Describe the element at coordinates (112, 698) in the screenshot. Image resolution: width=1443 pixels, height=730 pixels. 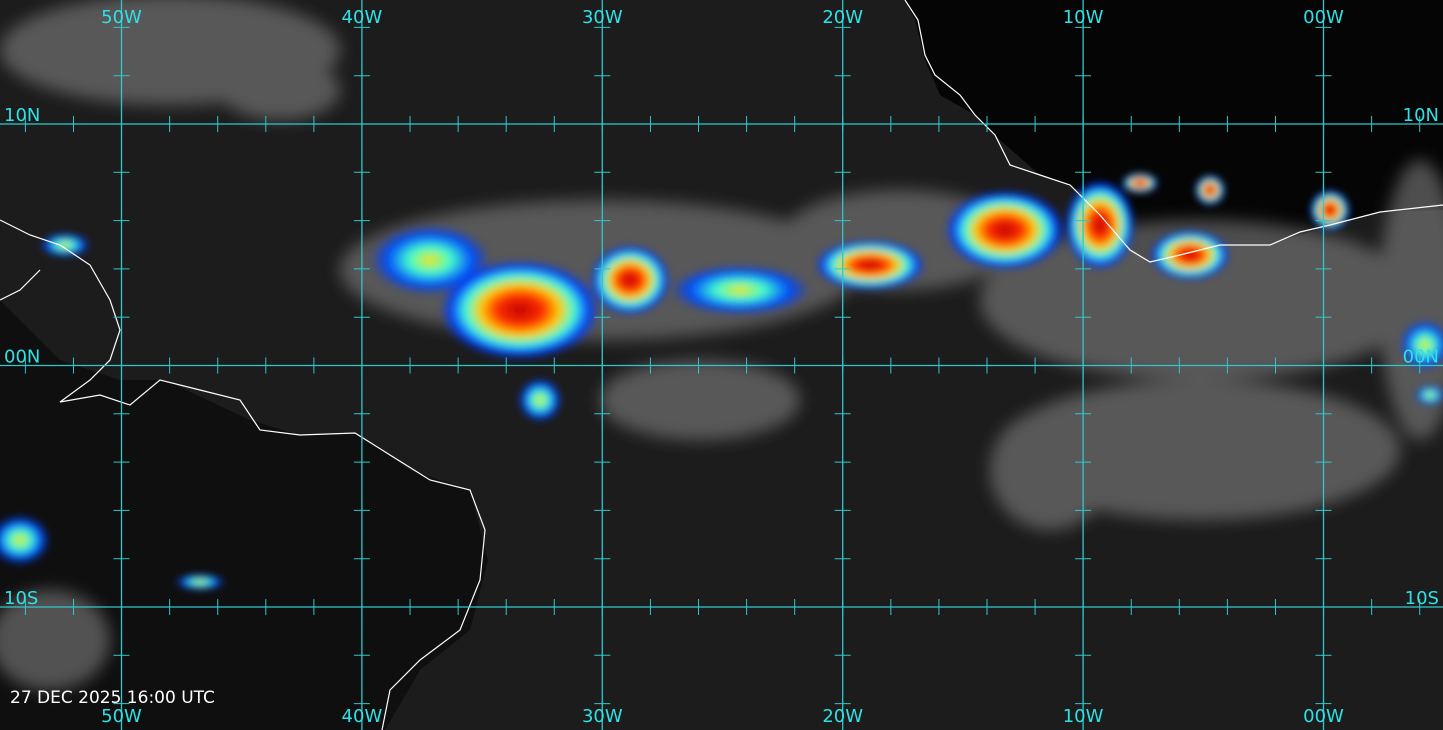
I see `timestamp: 27 DEC 2025 16:00 UTC` at that location.